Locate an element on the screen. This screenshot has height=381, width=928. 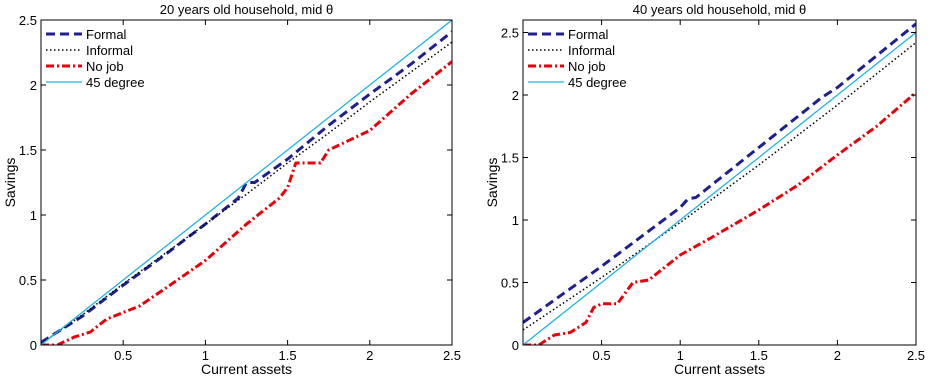
chart-title: 40 years old household, mid θ is located at coordinates (719, 9).